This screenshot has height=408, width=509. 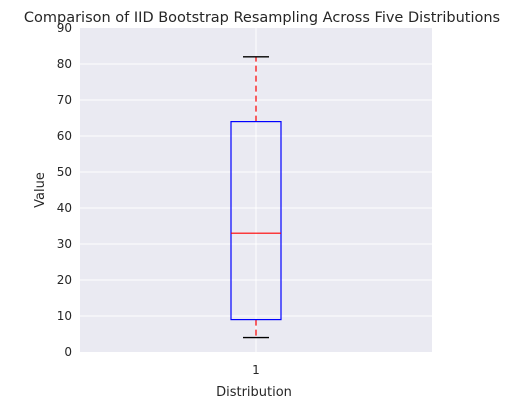 I want to click on y-tick-label: 60, so click(x=64, y=136).